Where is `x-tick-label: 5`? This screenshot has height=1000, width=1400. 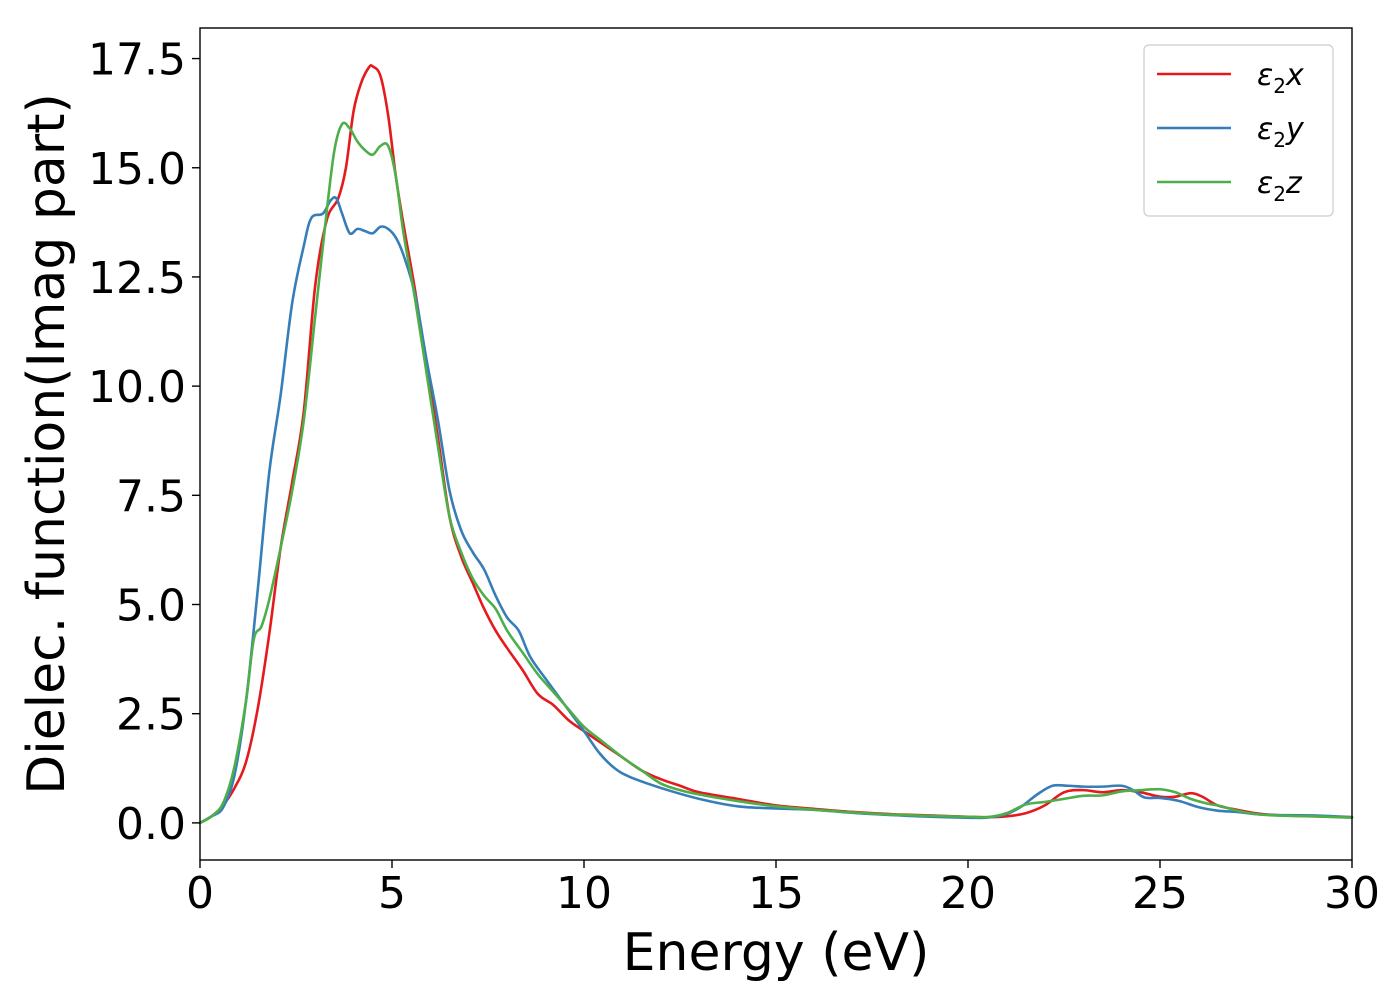
x-tick-label: 5 is located at coordinates (392, 893).